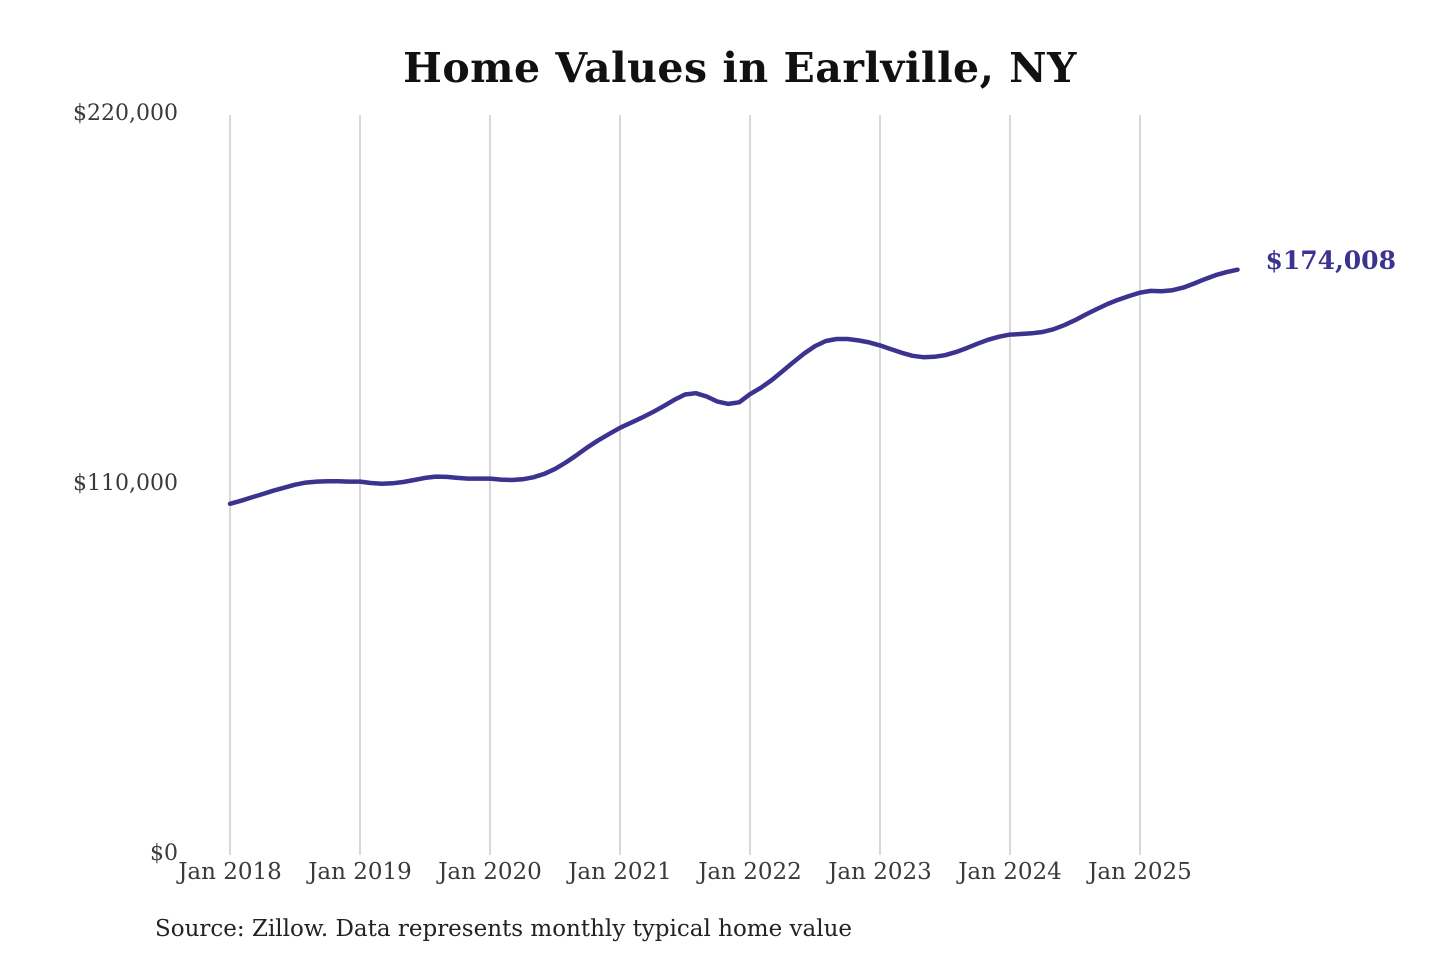 This screenshot has height=960, width=1440. What do you see at coordinates (750, 872) in the screenshot?
I see `x-tick-label: Jan 2022` at bounding box center [750, 872].